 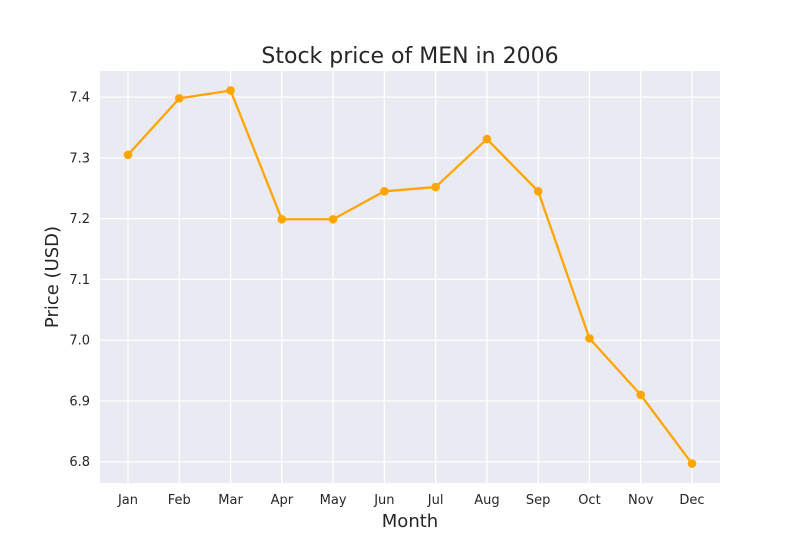 What do you see at coordinates (52, 277) in the screenshot?
I see `y-axis-label: Price (USD)` at bounding box center [52, 277].